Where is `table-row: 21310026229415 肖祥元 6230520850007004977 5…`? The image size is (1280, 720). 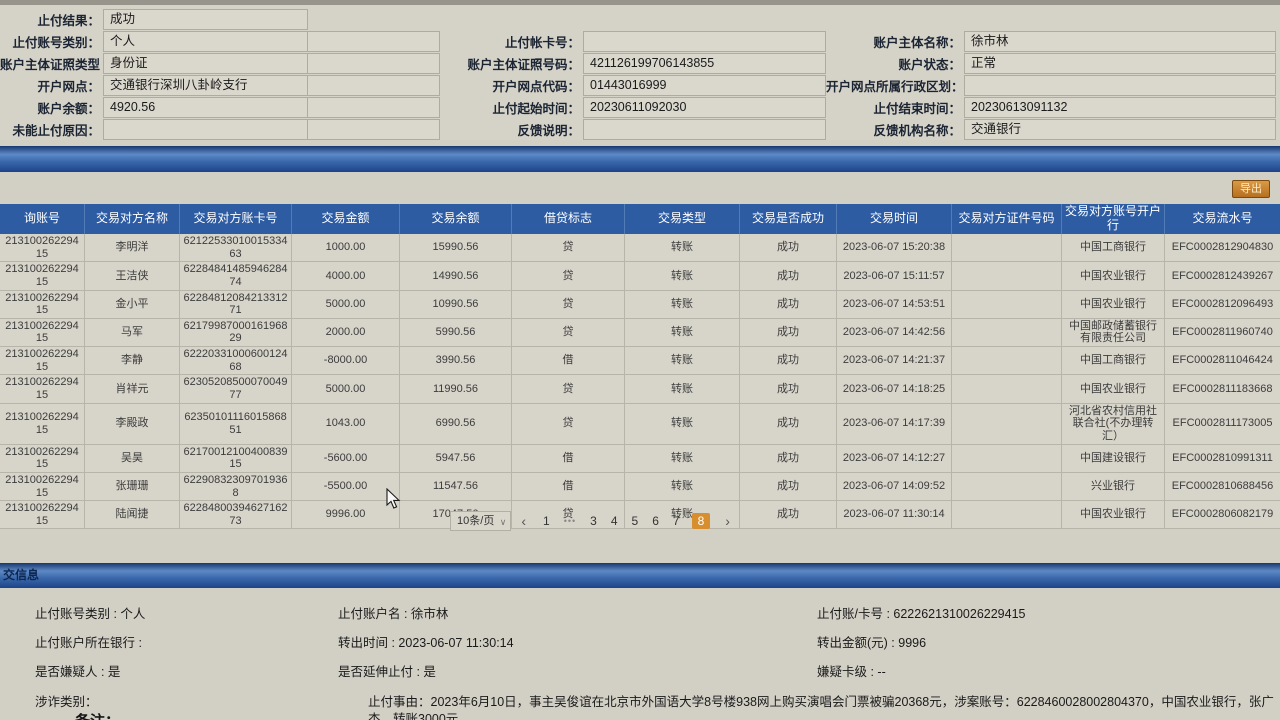
table-row: 21310026229415 肖祥元 6230520850007004977 5… is located at coordinates (640, 389).